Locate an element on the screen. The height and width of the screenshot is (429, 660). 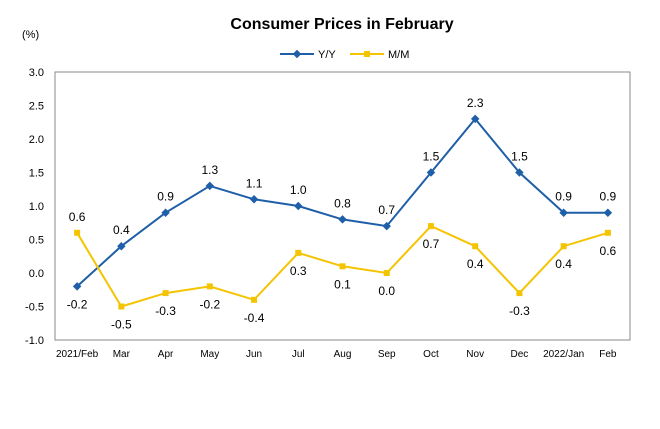
data-label-mm: -0.4 is located at coordinates (254, 318).